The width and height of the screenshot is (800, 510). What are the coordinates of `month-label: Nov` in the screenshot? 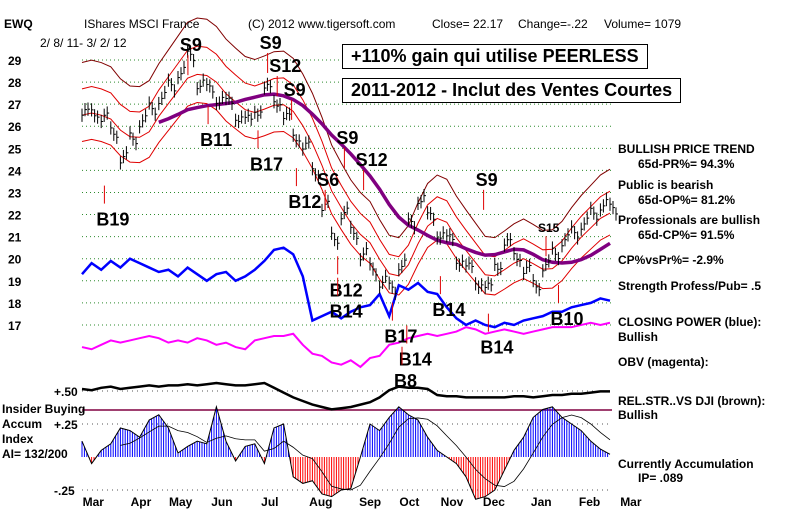 It's located at (452, 502).